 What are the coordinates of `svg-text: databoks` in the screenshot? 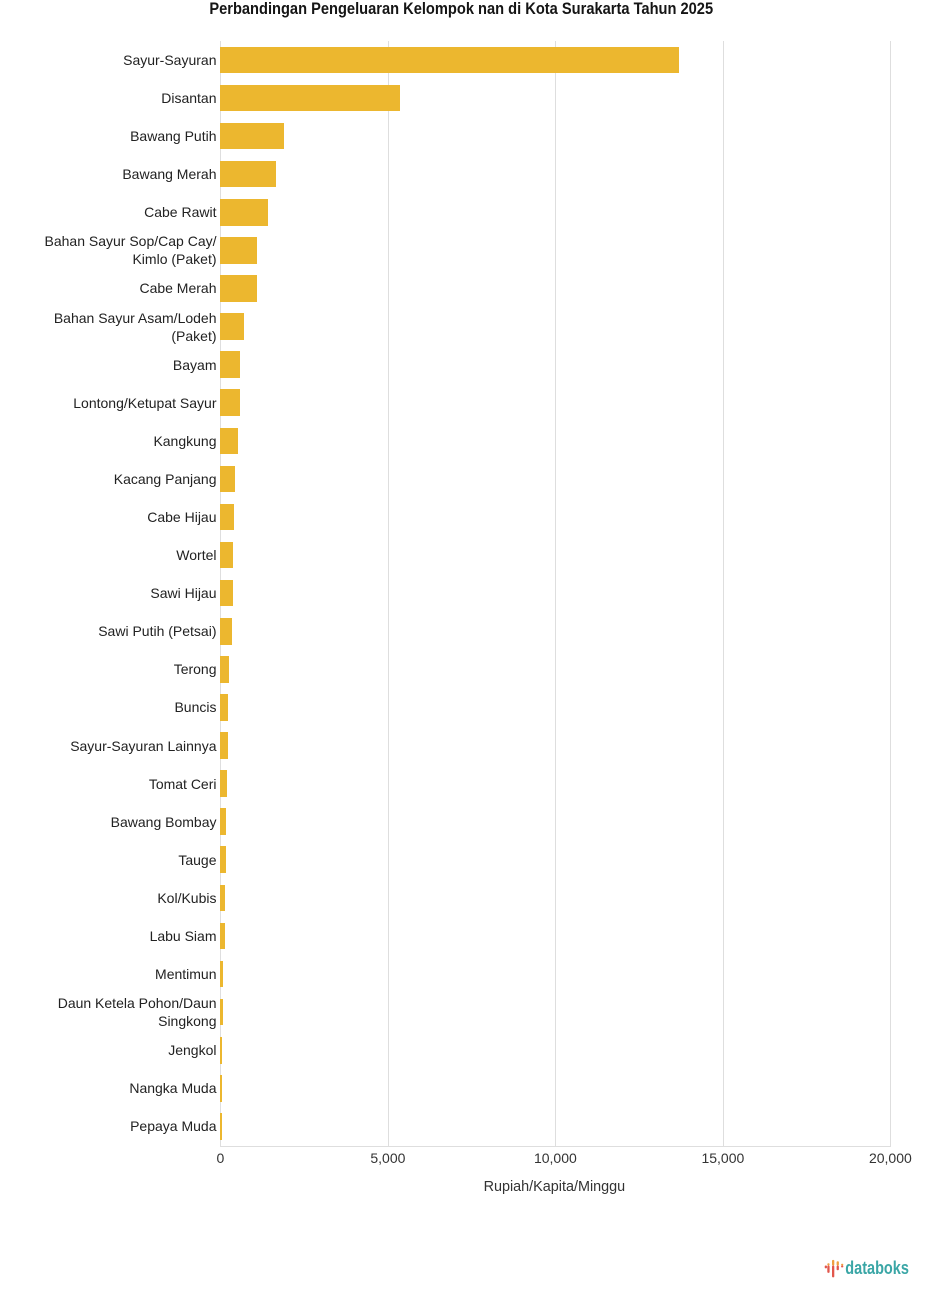 It's located at (877, 1268).